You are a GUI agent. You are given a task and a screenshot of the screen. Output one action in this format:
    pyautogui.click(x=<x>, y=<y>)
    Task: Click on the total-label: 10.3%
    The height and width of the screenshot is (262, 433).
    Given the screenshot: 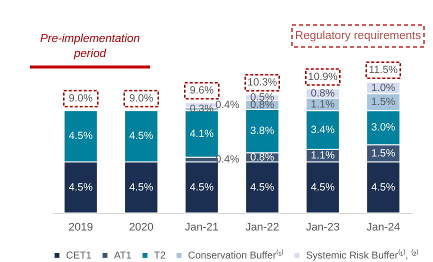 What is the action you would take?
    pyautogui.click(x=262, y=82)
    